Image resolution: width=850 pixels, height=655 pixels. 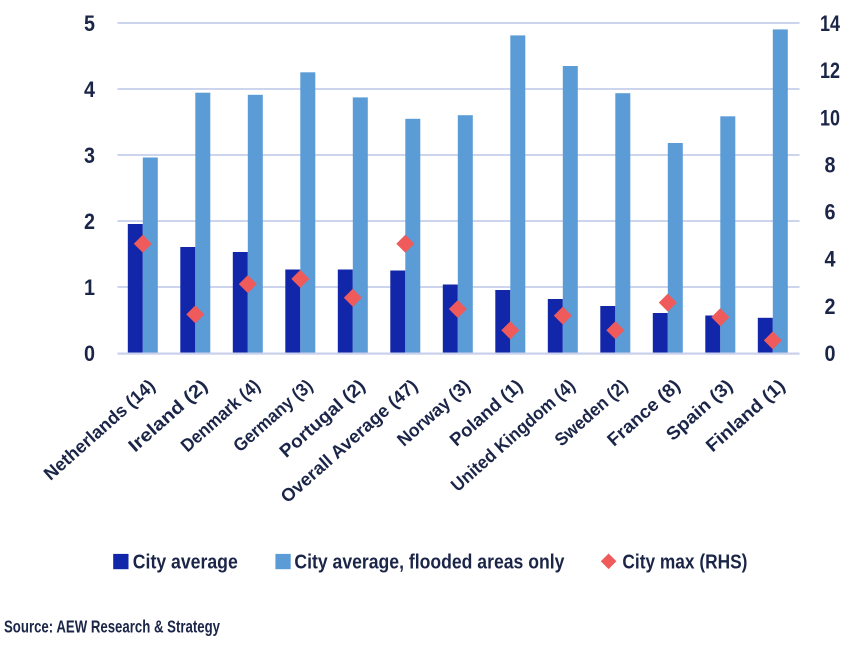 What do you see at coordinates (830, 70) in the screenshot?
I see `svg-text: 12` at bounding box center [830, 70].